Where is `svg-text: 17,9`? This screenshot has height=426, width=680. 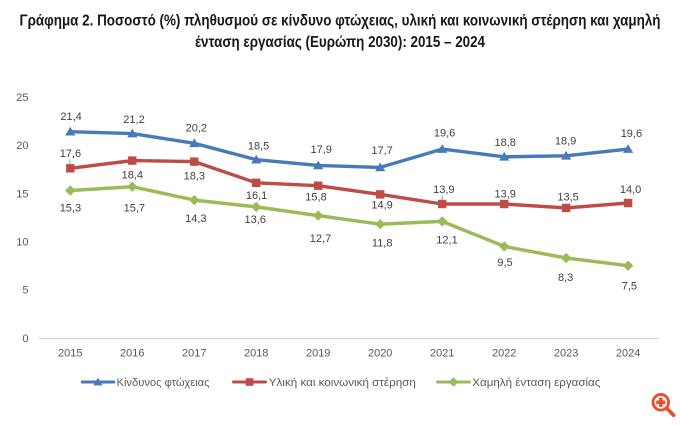 svg-text: 17,9 is located at coordinates (320, 150).